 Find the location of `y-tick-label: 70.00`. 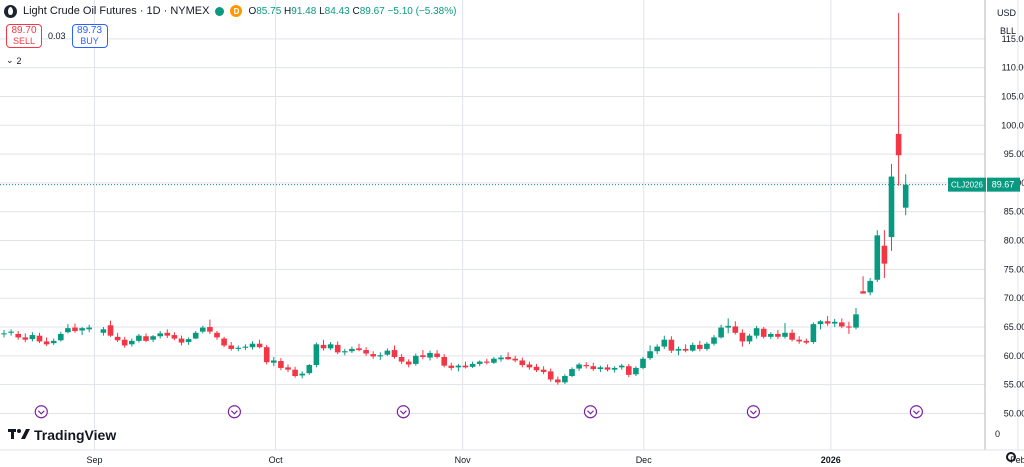

y-tick-label: 70.00 is located at coordinates (1014, 298).